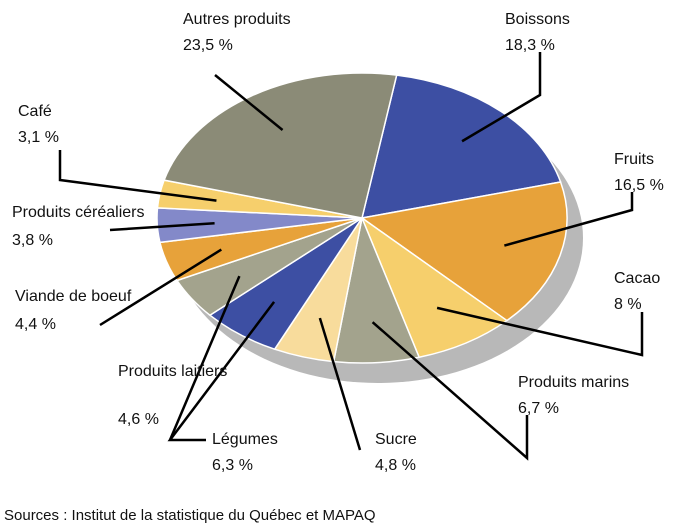 This screenshot has width=696, height=531. What do you see at coordinates (530, 45) in the screenshot?
I see `value-label: 18,3 %` at bounding box center [530, 45].